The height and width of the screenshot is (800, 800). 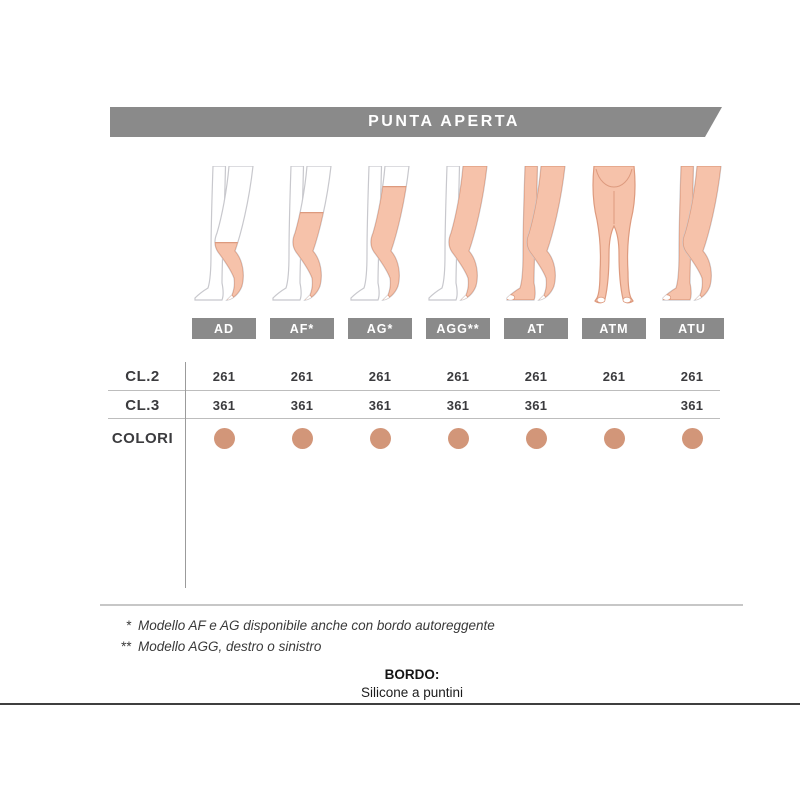 I want to click on leg-figure-atu, so click(x=692, y=236).